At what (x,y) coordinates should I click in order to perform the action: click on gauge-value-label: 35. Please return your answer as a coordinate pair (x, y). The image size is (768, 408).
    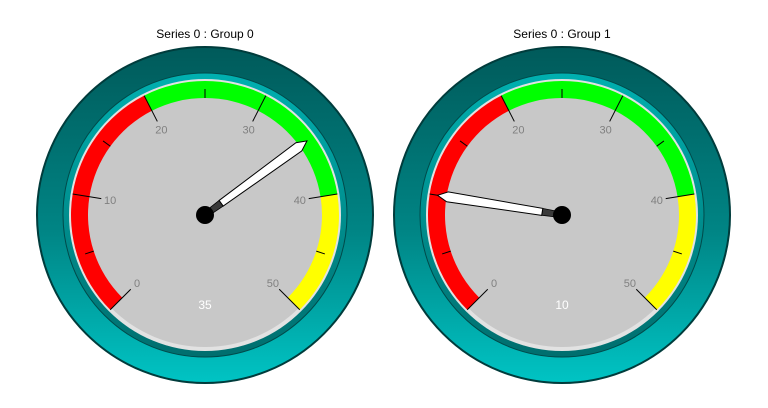
    Looking at the image, I should click on (205, 305).